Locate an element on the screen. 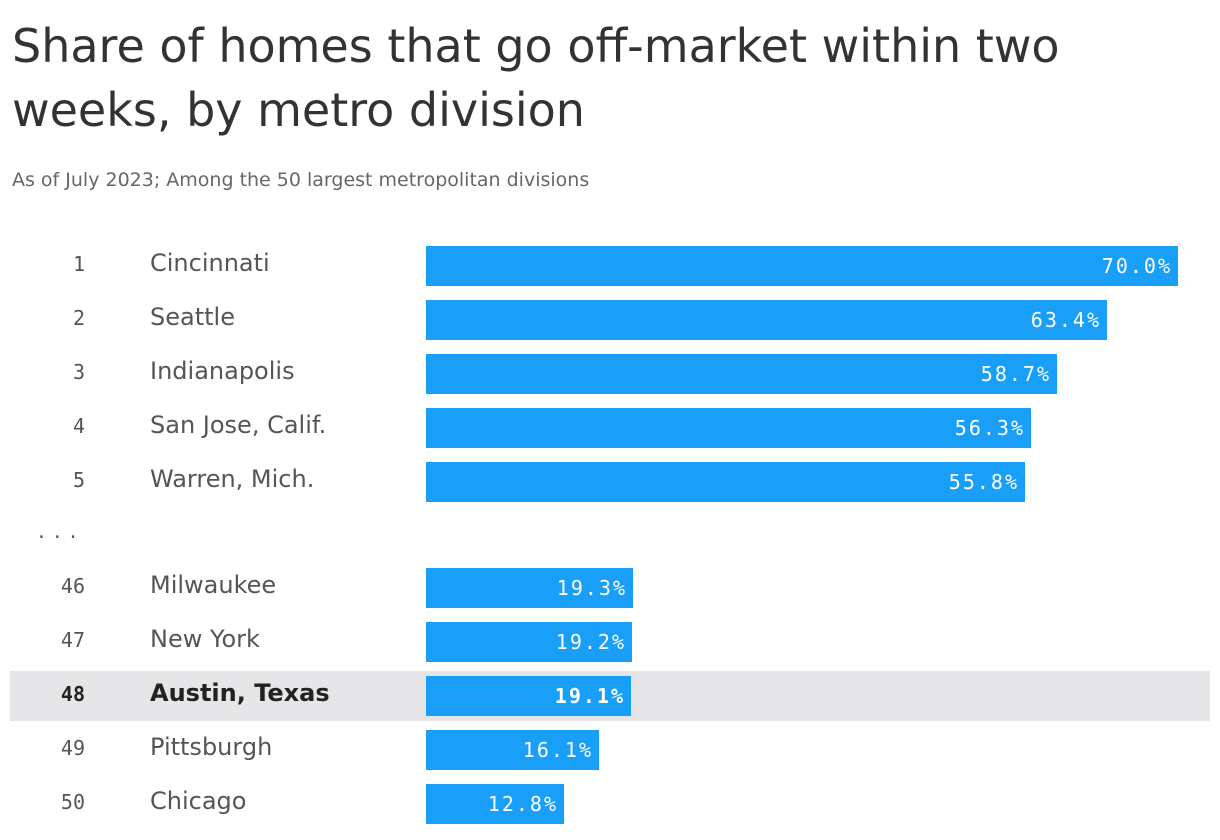 The image size is (1220, 840). row-metro-name: Indianapolis is located at coordinates (222, 371).